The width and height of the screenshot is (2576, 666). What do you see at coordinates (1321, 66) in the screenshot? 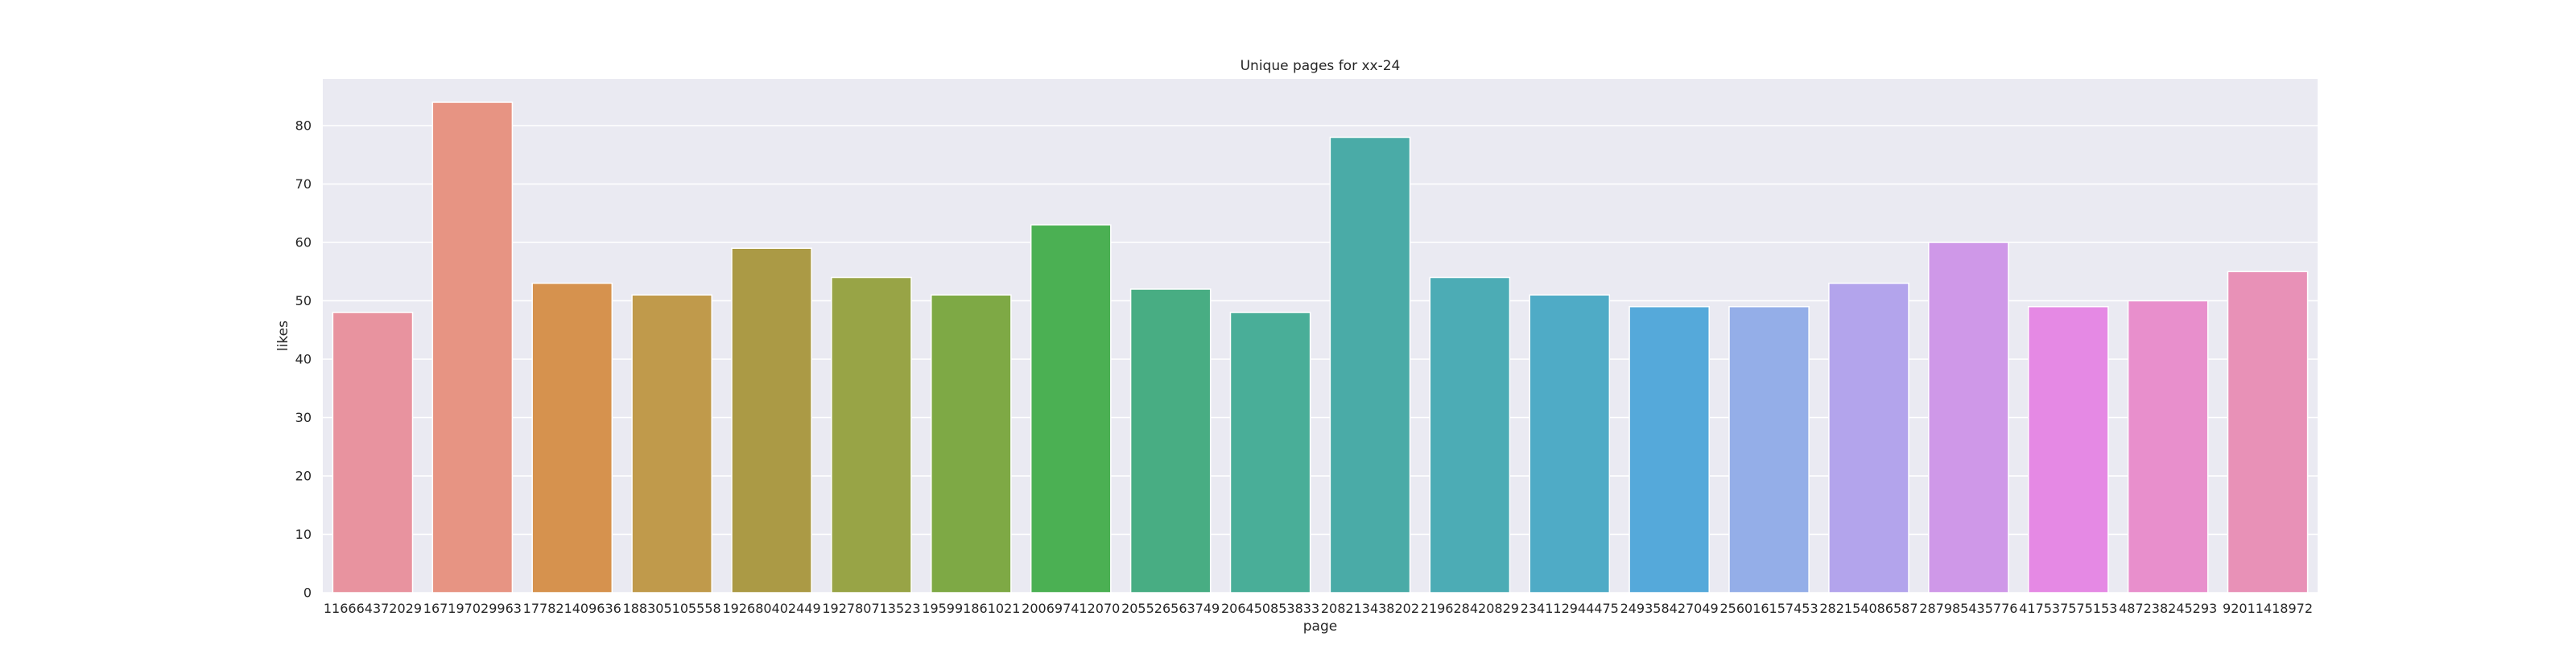
I see `chart-title: Unique pages for xx-24` at bounding box center [1321, 66].